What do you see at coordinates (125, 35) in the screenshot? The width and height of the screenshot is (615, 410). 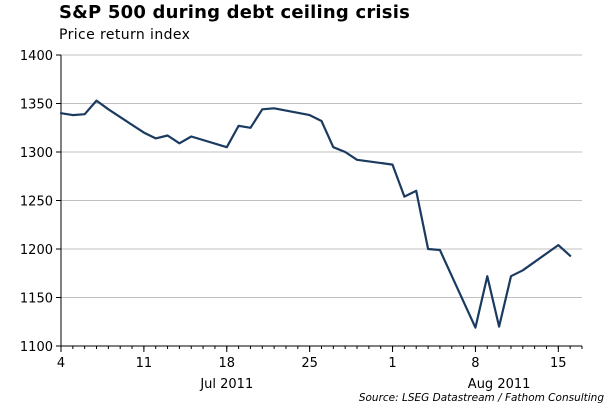 I see `chart-subtitle: Price return index` at bounding box center [125, 35].